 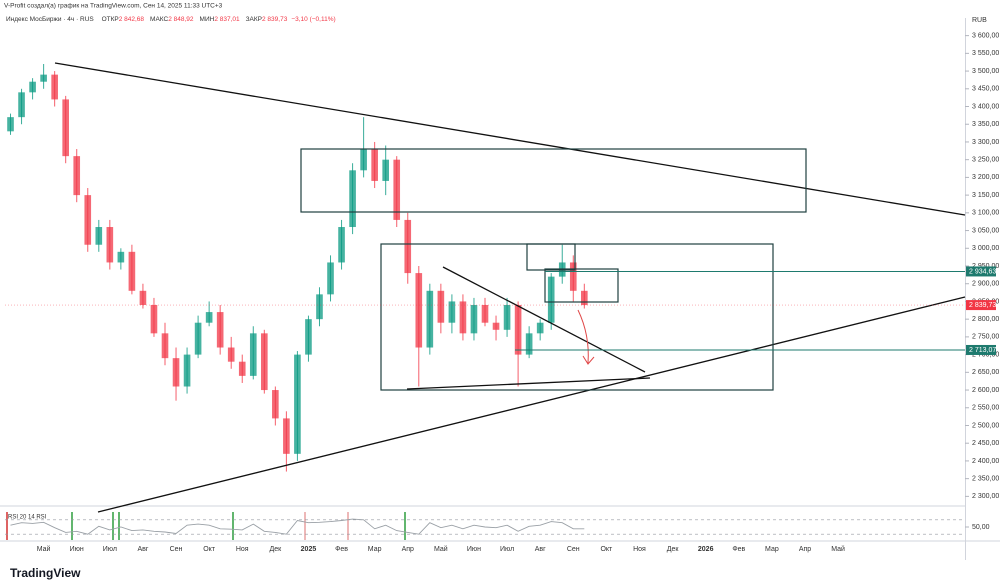 I want to click on trend-line, so click(x=544, y=319).